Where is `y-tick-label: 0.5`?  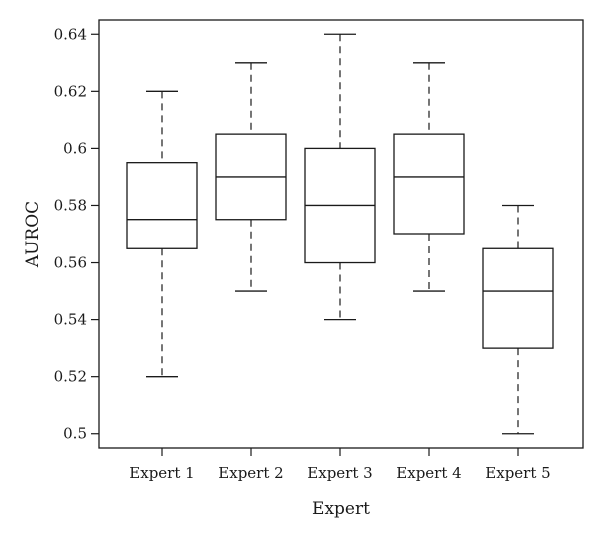 y-tick-label: 0.5 is located at coordinates (75, 434).